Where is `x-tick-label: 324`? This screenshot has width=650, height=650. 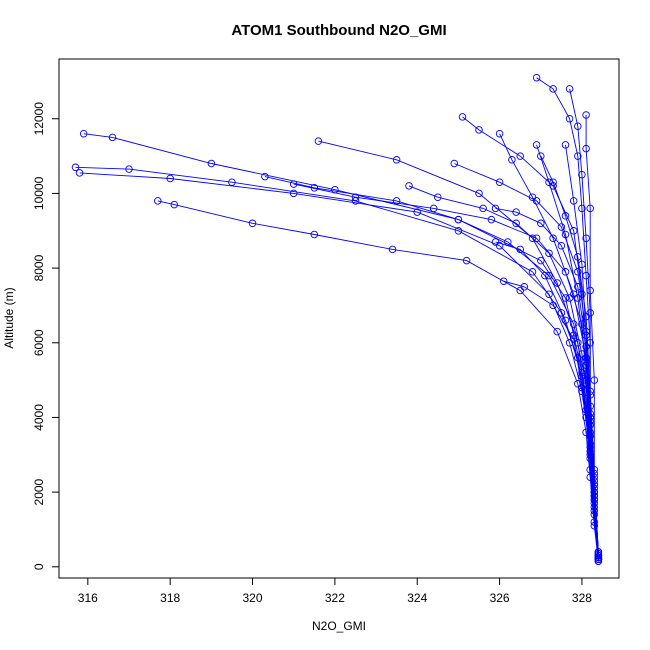 x-tick-label: 324 is located at coordinates (417, 598).